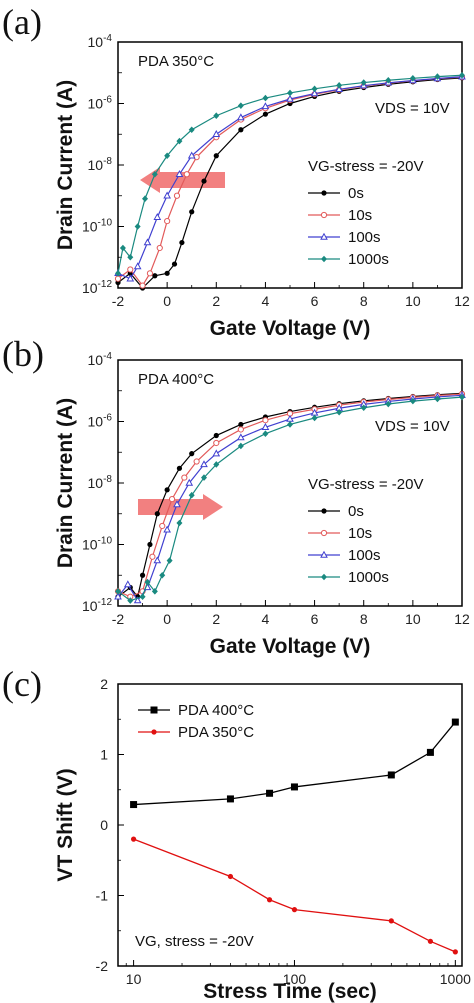 This screenshot has height=1003, width=474. I want to click on y-tick-label: 10-10, so click(97, 226).